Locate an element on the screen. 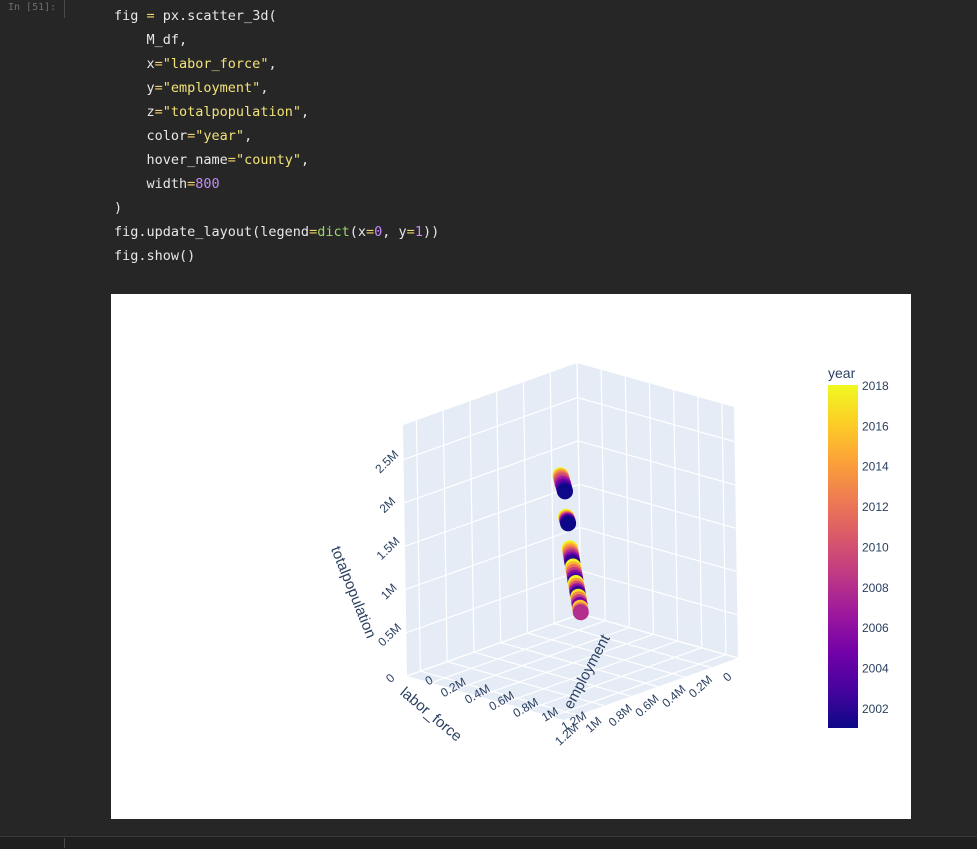 The width and height of the screenshot is (977, 849). code-line: fig.show() is located at coordinates (276, 256).